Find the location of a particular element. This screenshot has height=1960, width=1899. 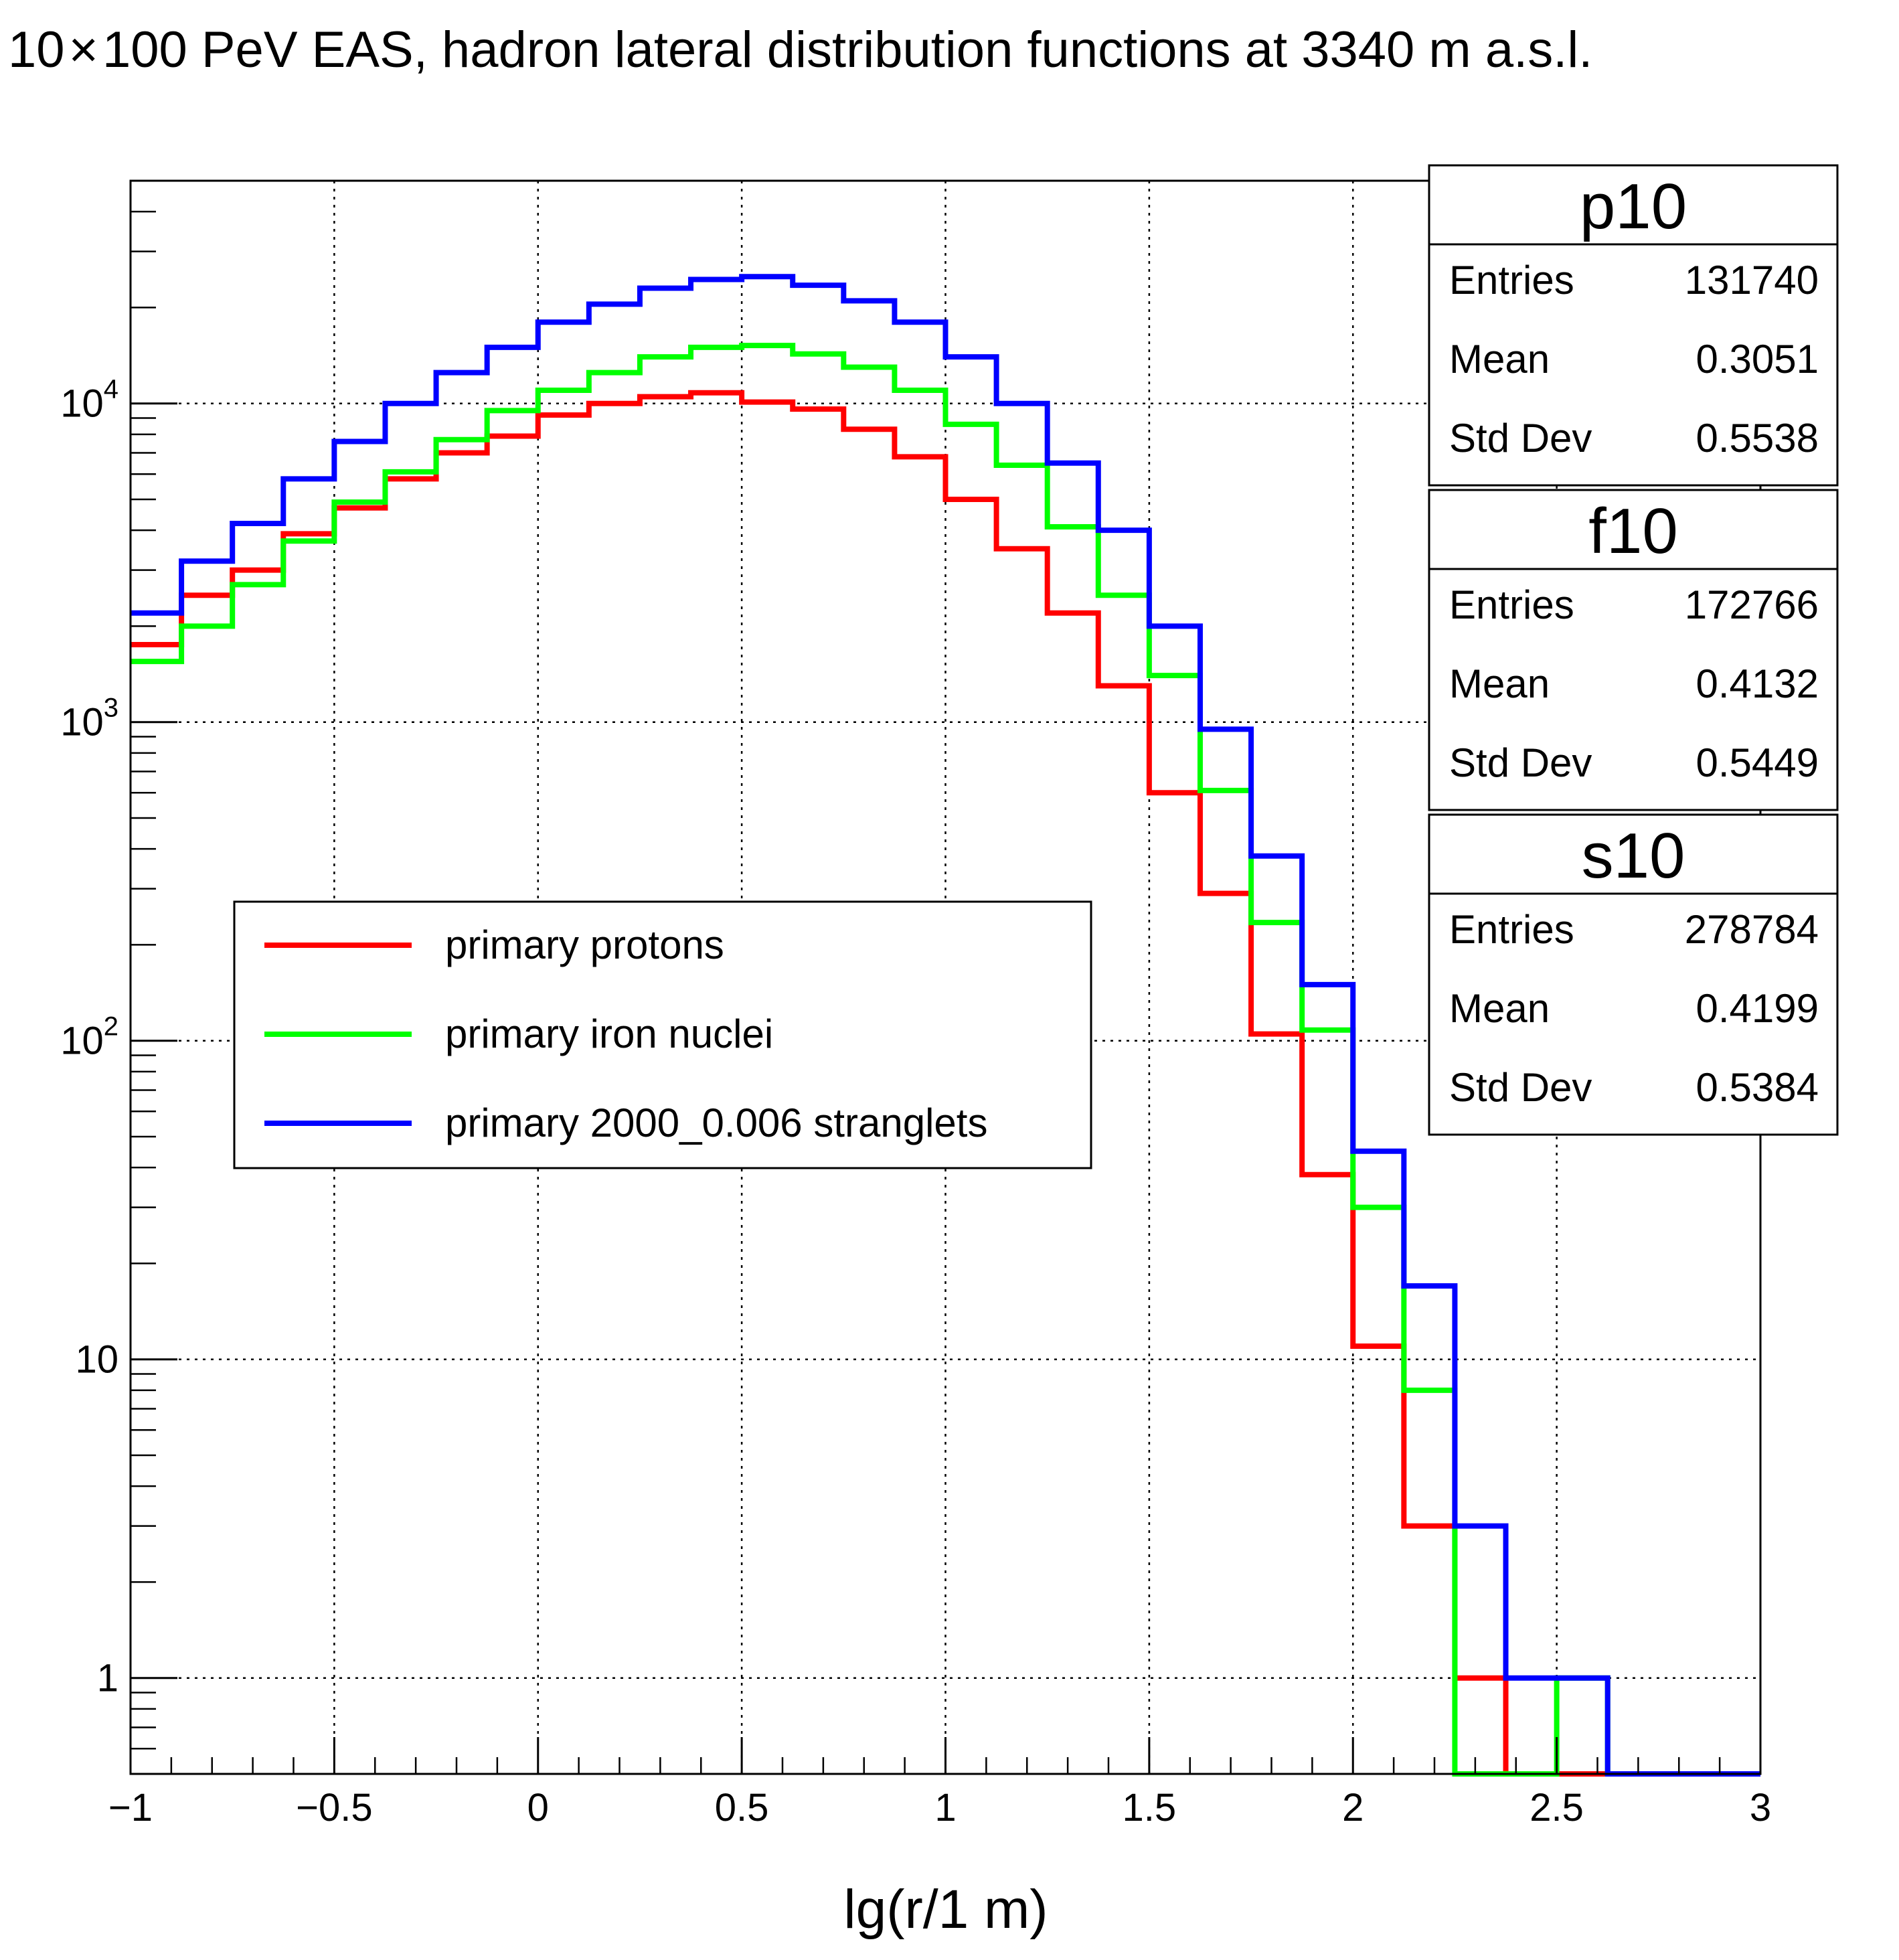

legend-label: primary 2000_0.006 stranglets is located at coordinates (716, 1122).